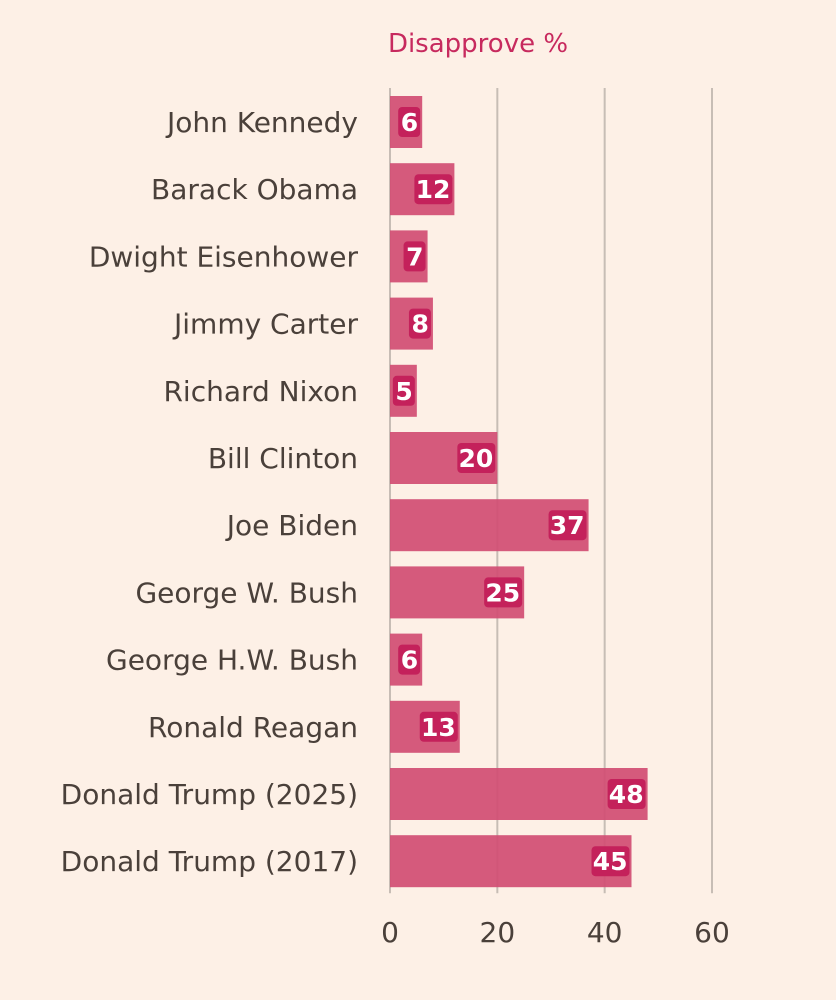 The height and width of the screenshot is (1000, 836). What do you see at coordinates (209, 861) in the screenshot?
I see `category-label: Donald Trump (2017)` at bounding box center [209, 861].